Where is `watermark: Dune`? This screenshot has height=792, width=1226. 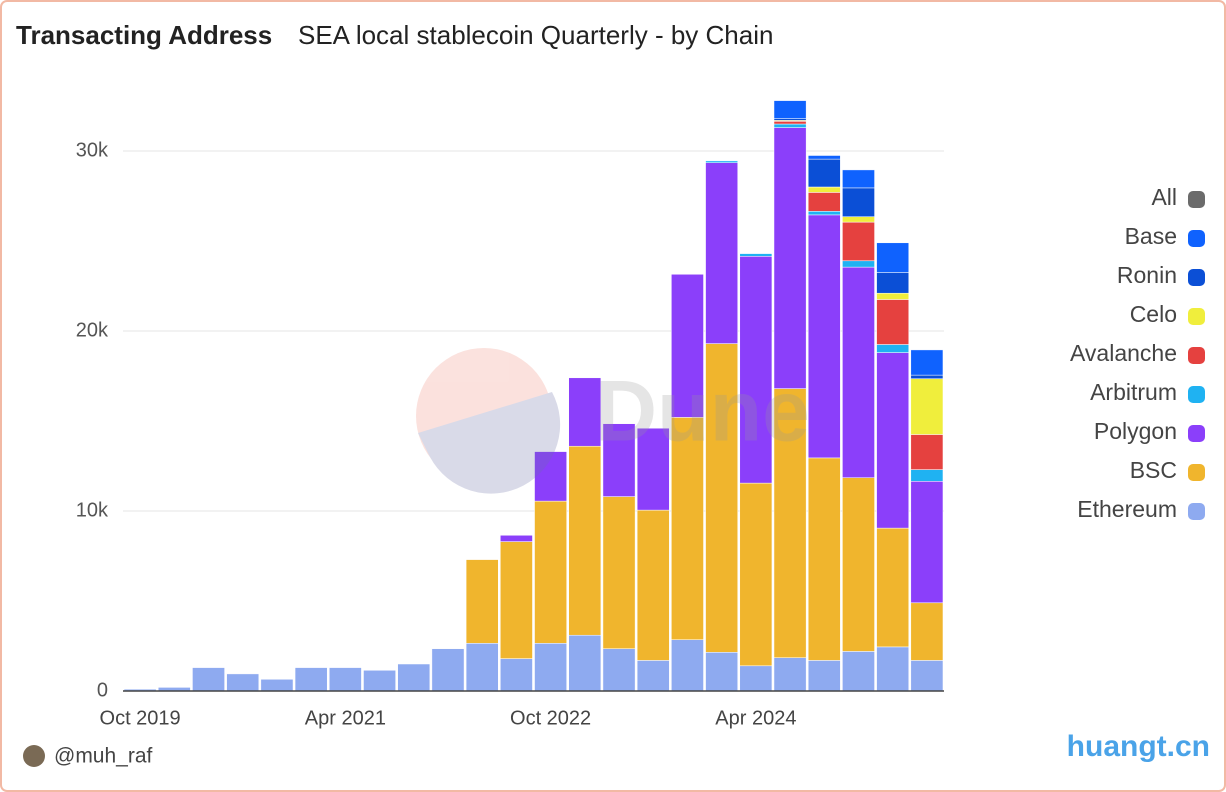
watermark: Dune is located at coordinates (613, 421).